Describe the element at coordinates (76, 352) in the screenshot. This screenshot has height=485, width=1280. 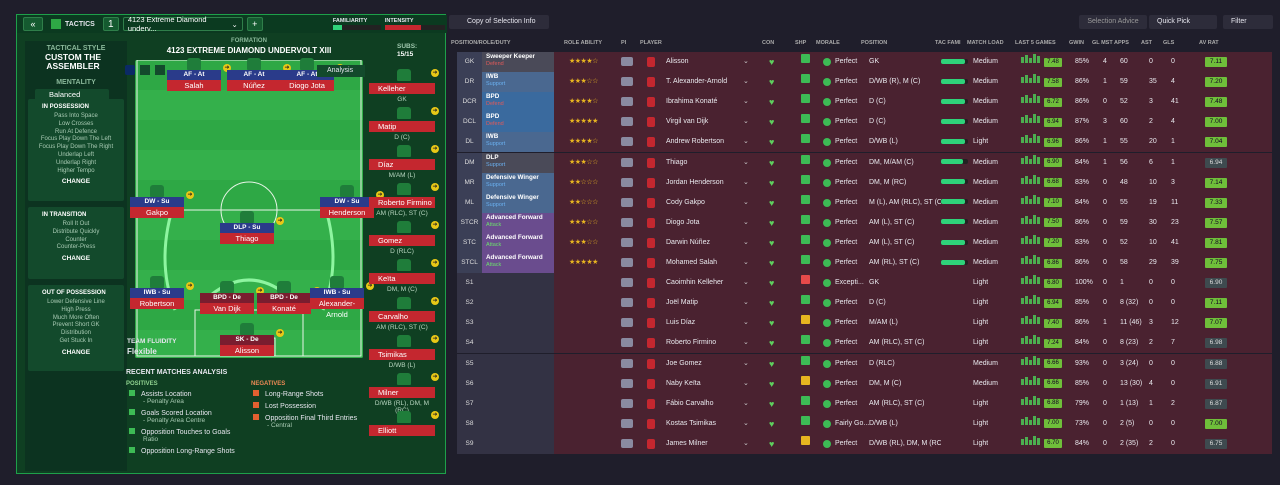
I see `out-possession-change-button: CHANGE` at that location.